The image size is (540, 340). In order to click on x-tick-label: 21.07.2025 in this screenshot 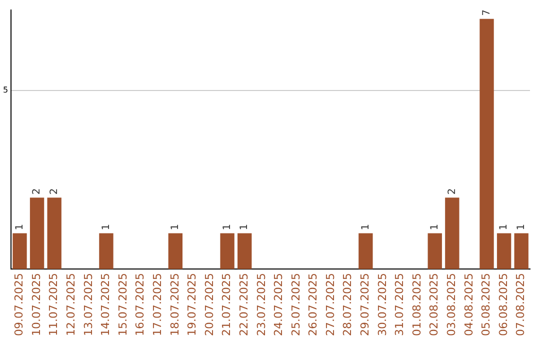, I will do `click(227, 304)`.